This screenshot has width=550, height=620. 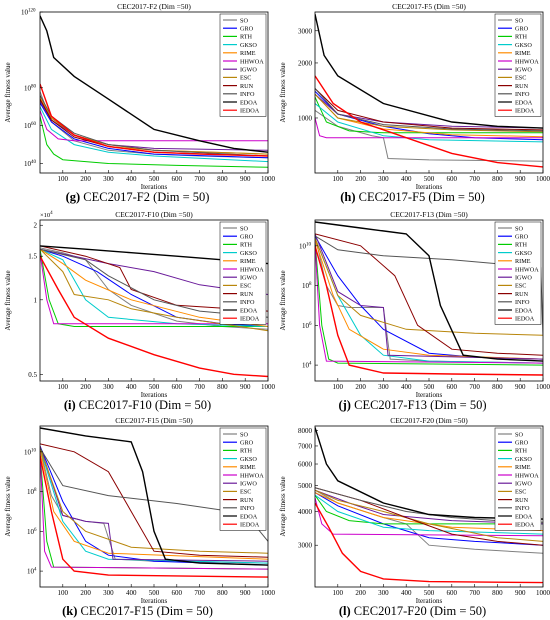 I want to click on y-tick-exponent: 4, so click(x=310, y=364).